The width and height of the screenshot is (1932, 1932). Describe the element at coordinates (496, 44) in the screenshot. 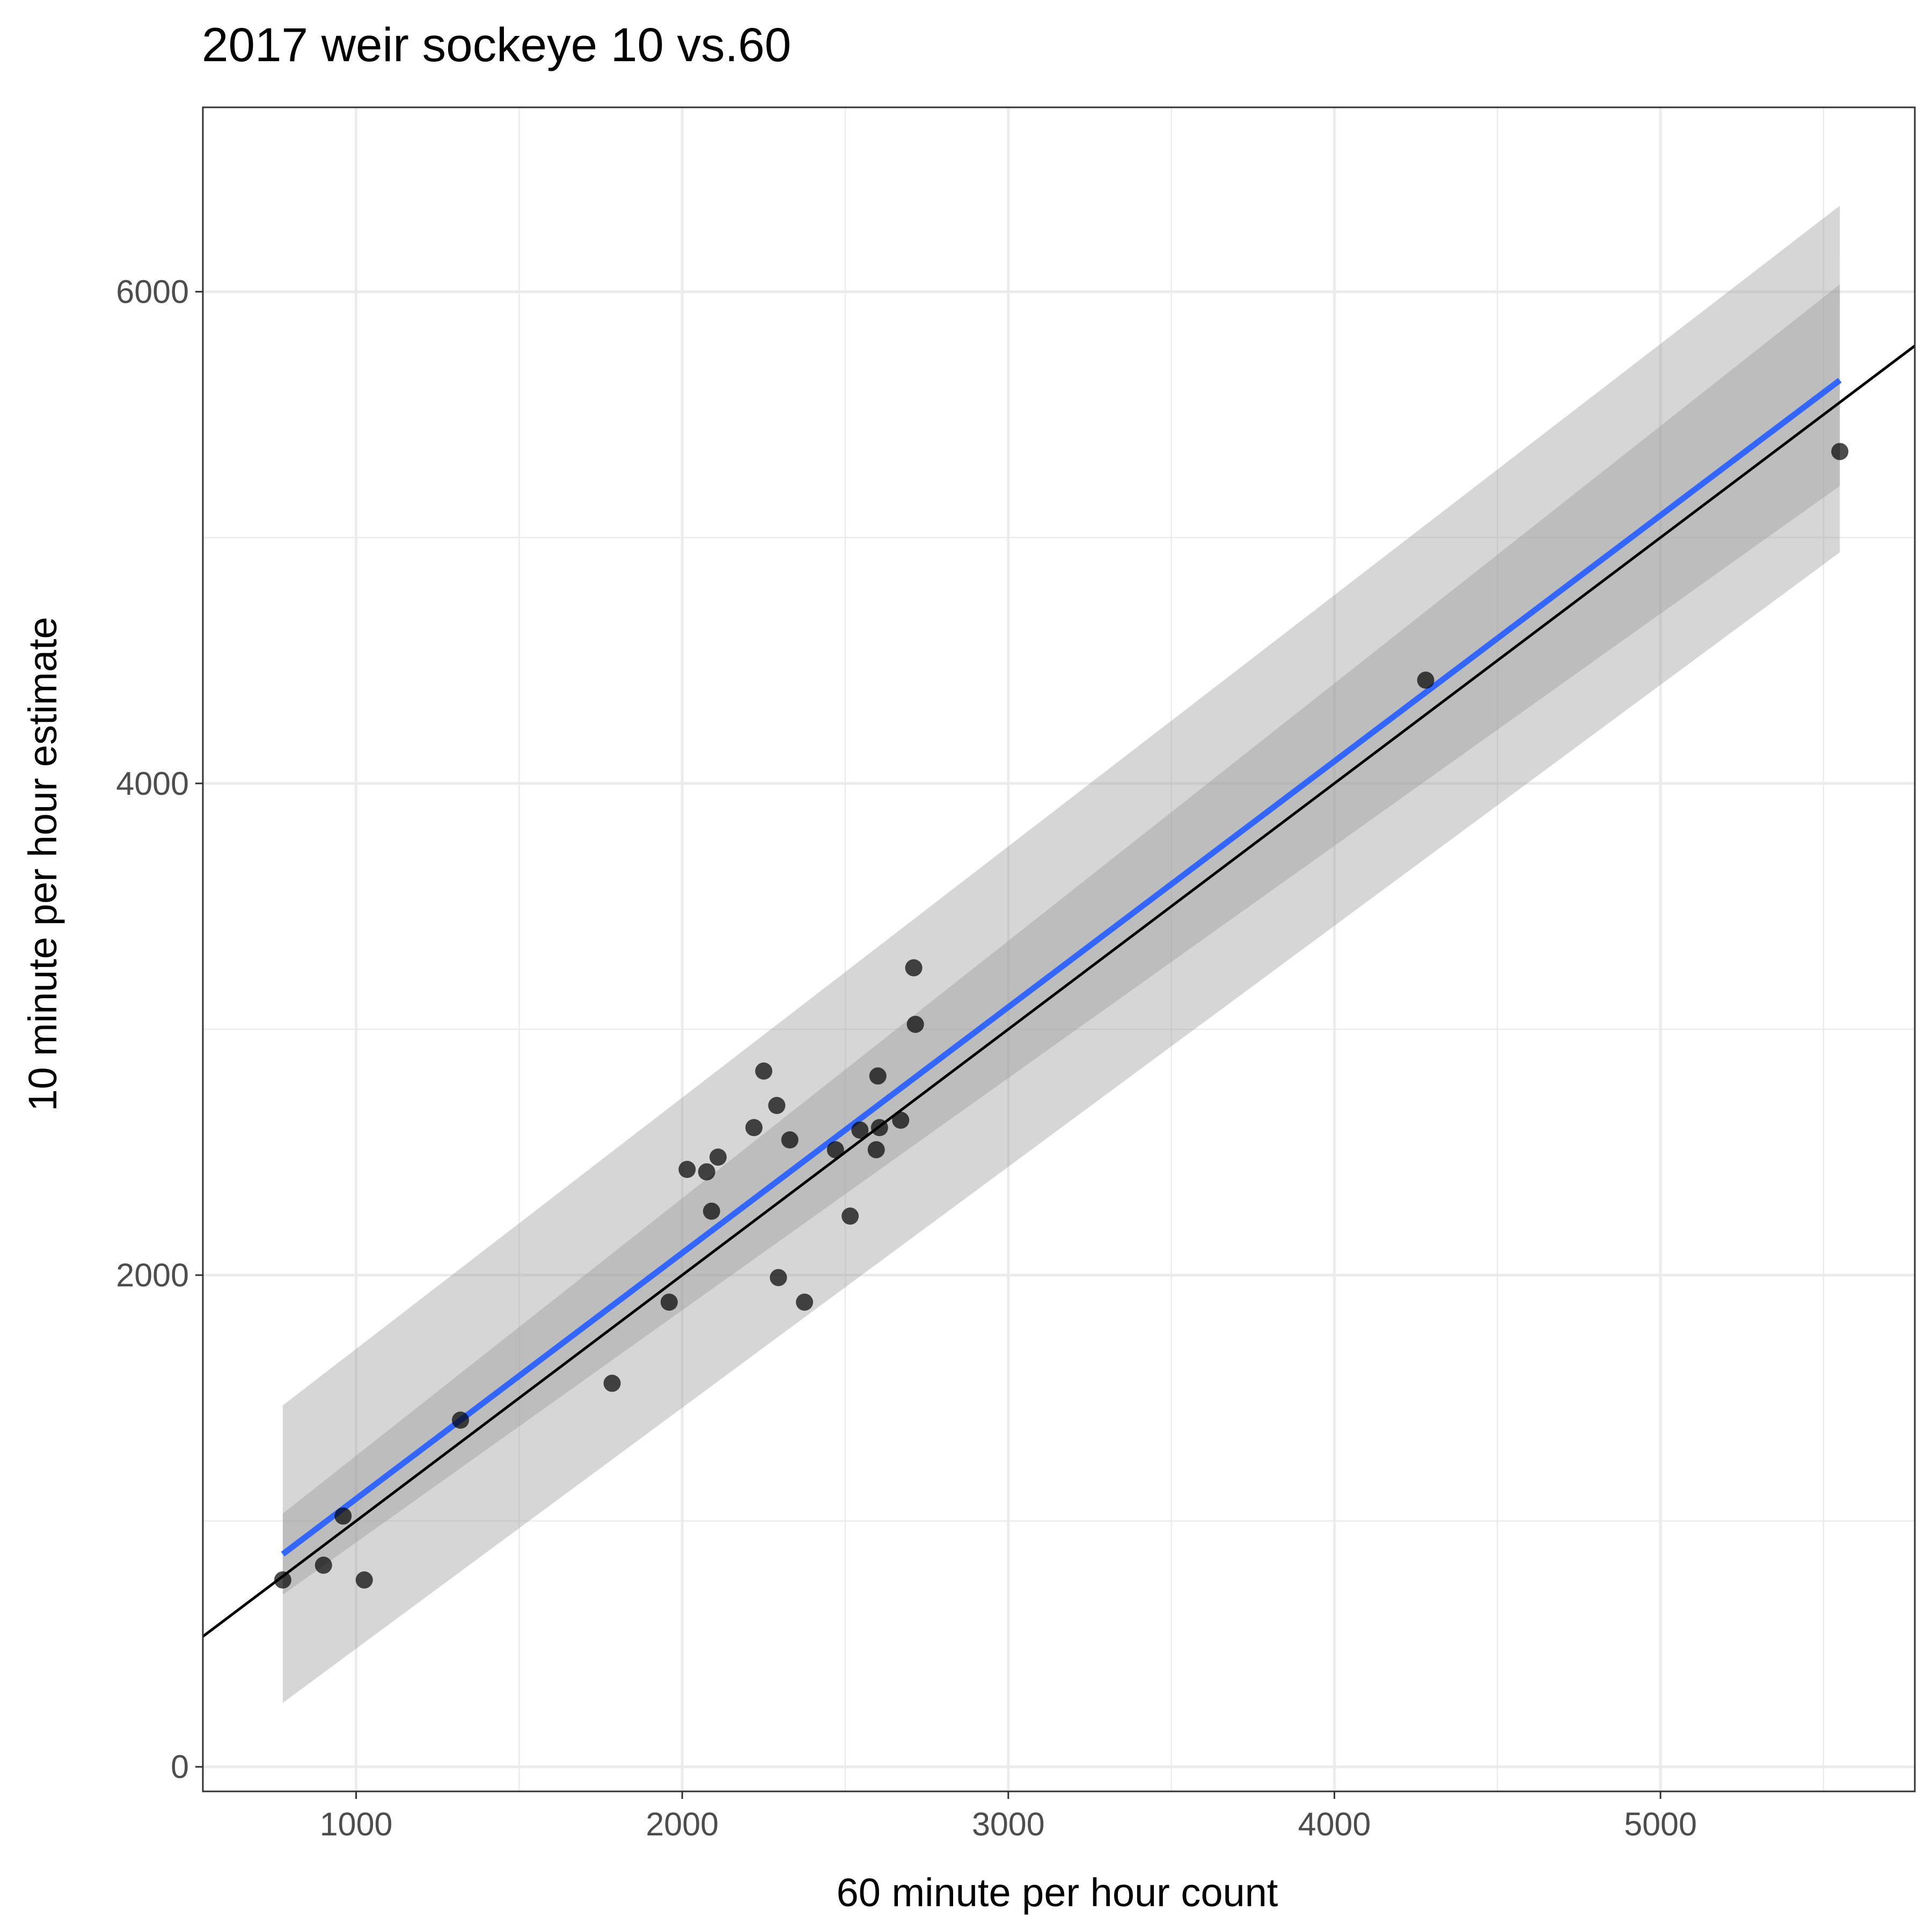

I see `chart-title: 2017 weir sockeye 10 vs.60` at that location.